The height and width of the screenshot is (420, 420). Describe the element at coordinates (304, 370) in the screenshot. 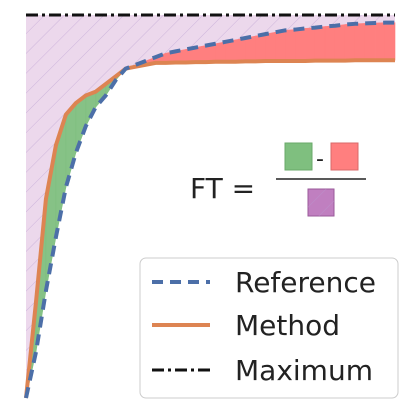

I see `legend-maximum-label: Maximum` at that location.